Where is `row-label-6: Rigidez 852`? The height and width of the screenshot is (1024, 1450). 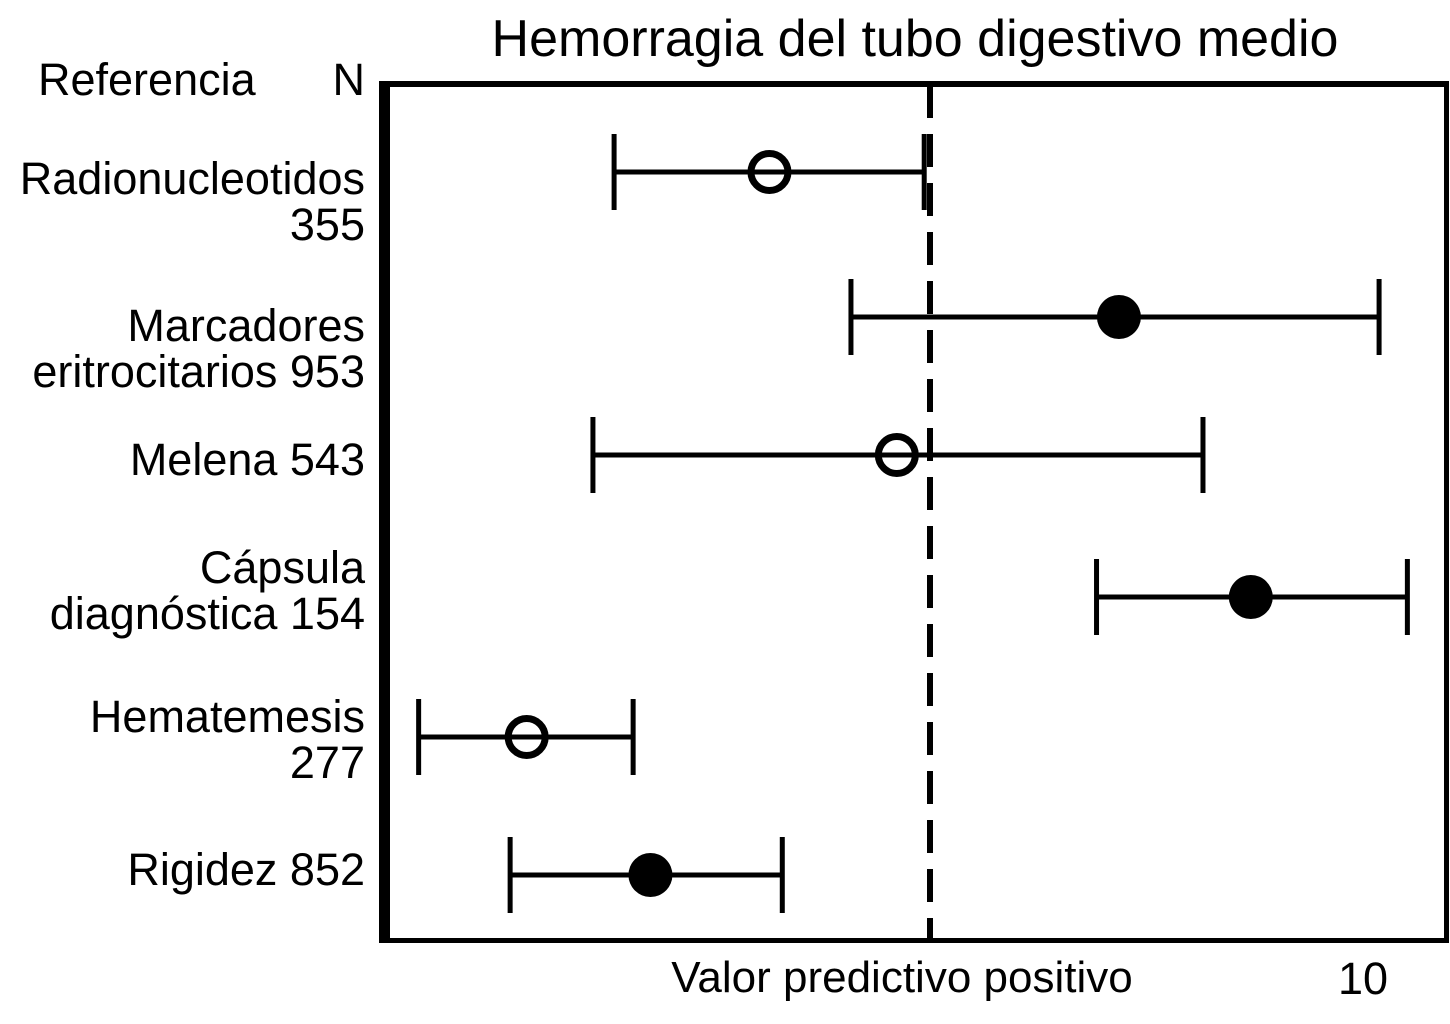
row-label-6: Rigidez 852 is located at coordinates (182, 870).